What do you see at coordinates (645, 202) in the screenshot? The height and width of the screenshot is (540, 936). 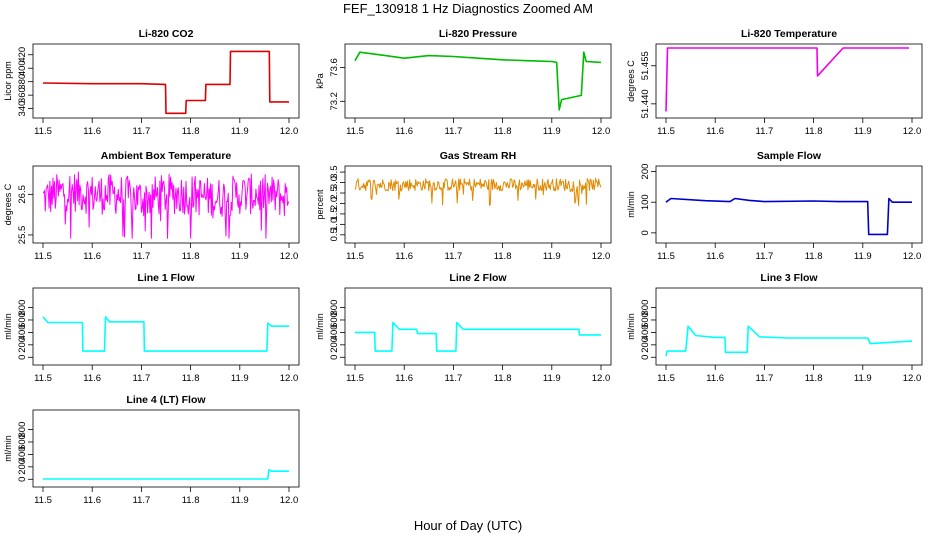 I see `y-tick-label: 100` at bounding box center [645, 202].